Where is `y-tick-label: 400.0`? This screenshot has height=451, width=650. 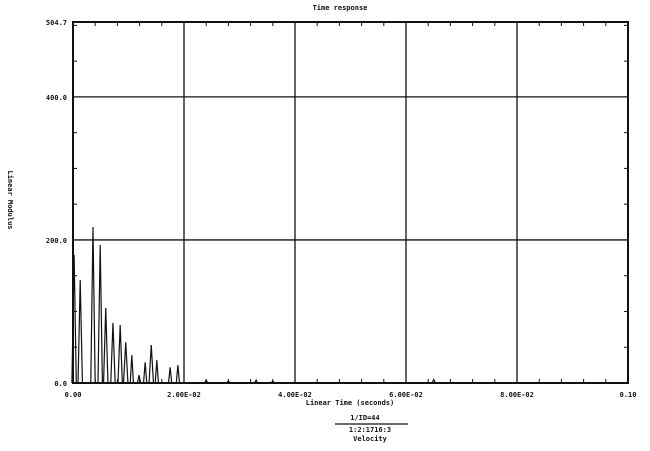
y-tick-label: 400.0 is located at coordinates (56, 98).